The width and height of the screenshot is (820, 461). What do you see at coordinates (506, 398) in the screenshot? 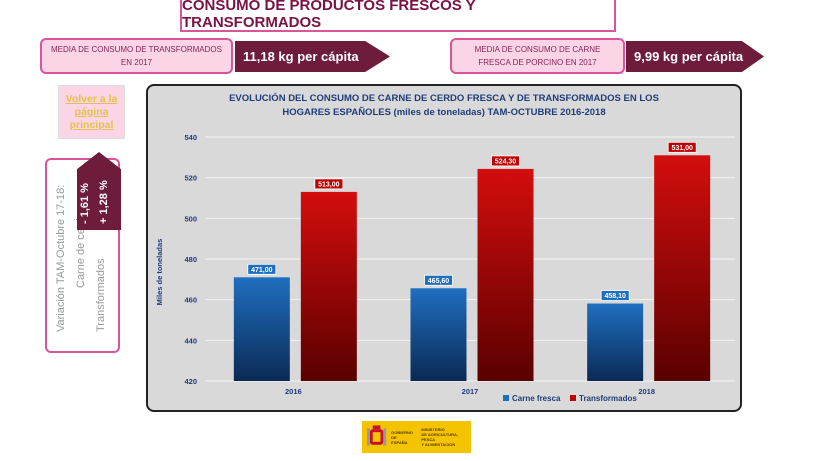
I see `legend-swatch-fresh` at bounding box center [506, 398].